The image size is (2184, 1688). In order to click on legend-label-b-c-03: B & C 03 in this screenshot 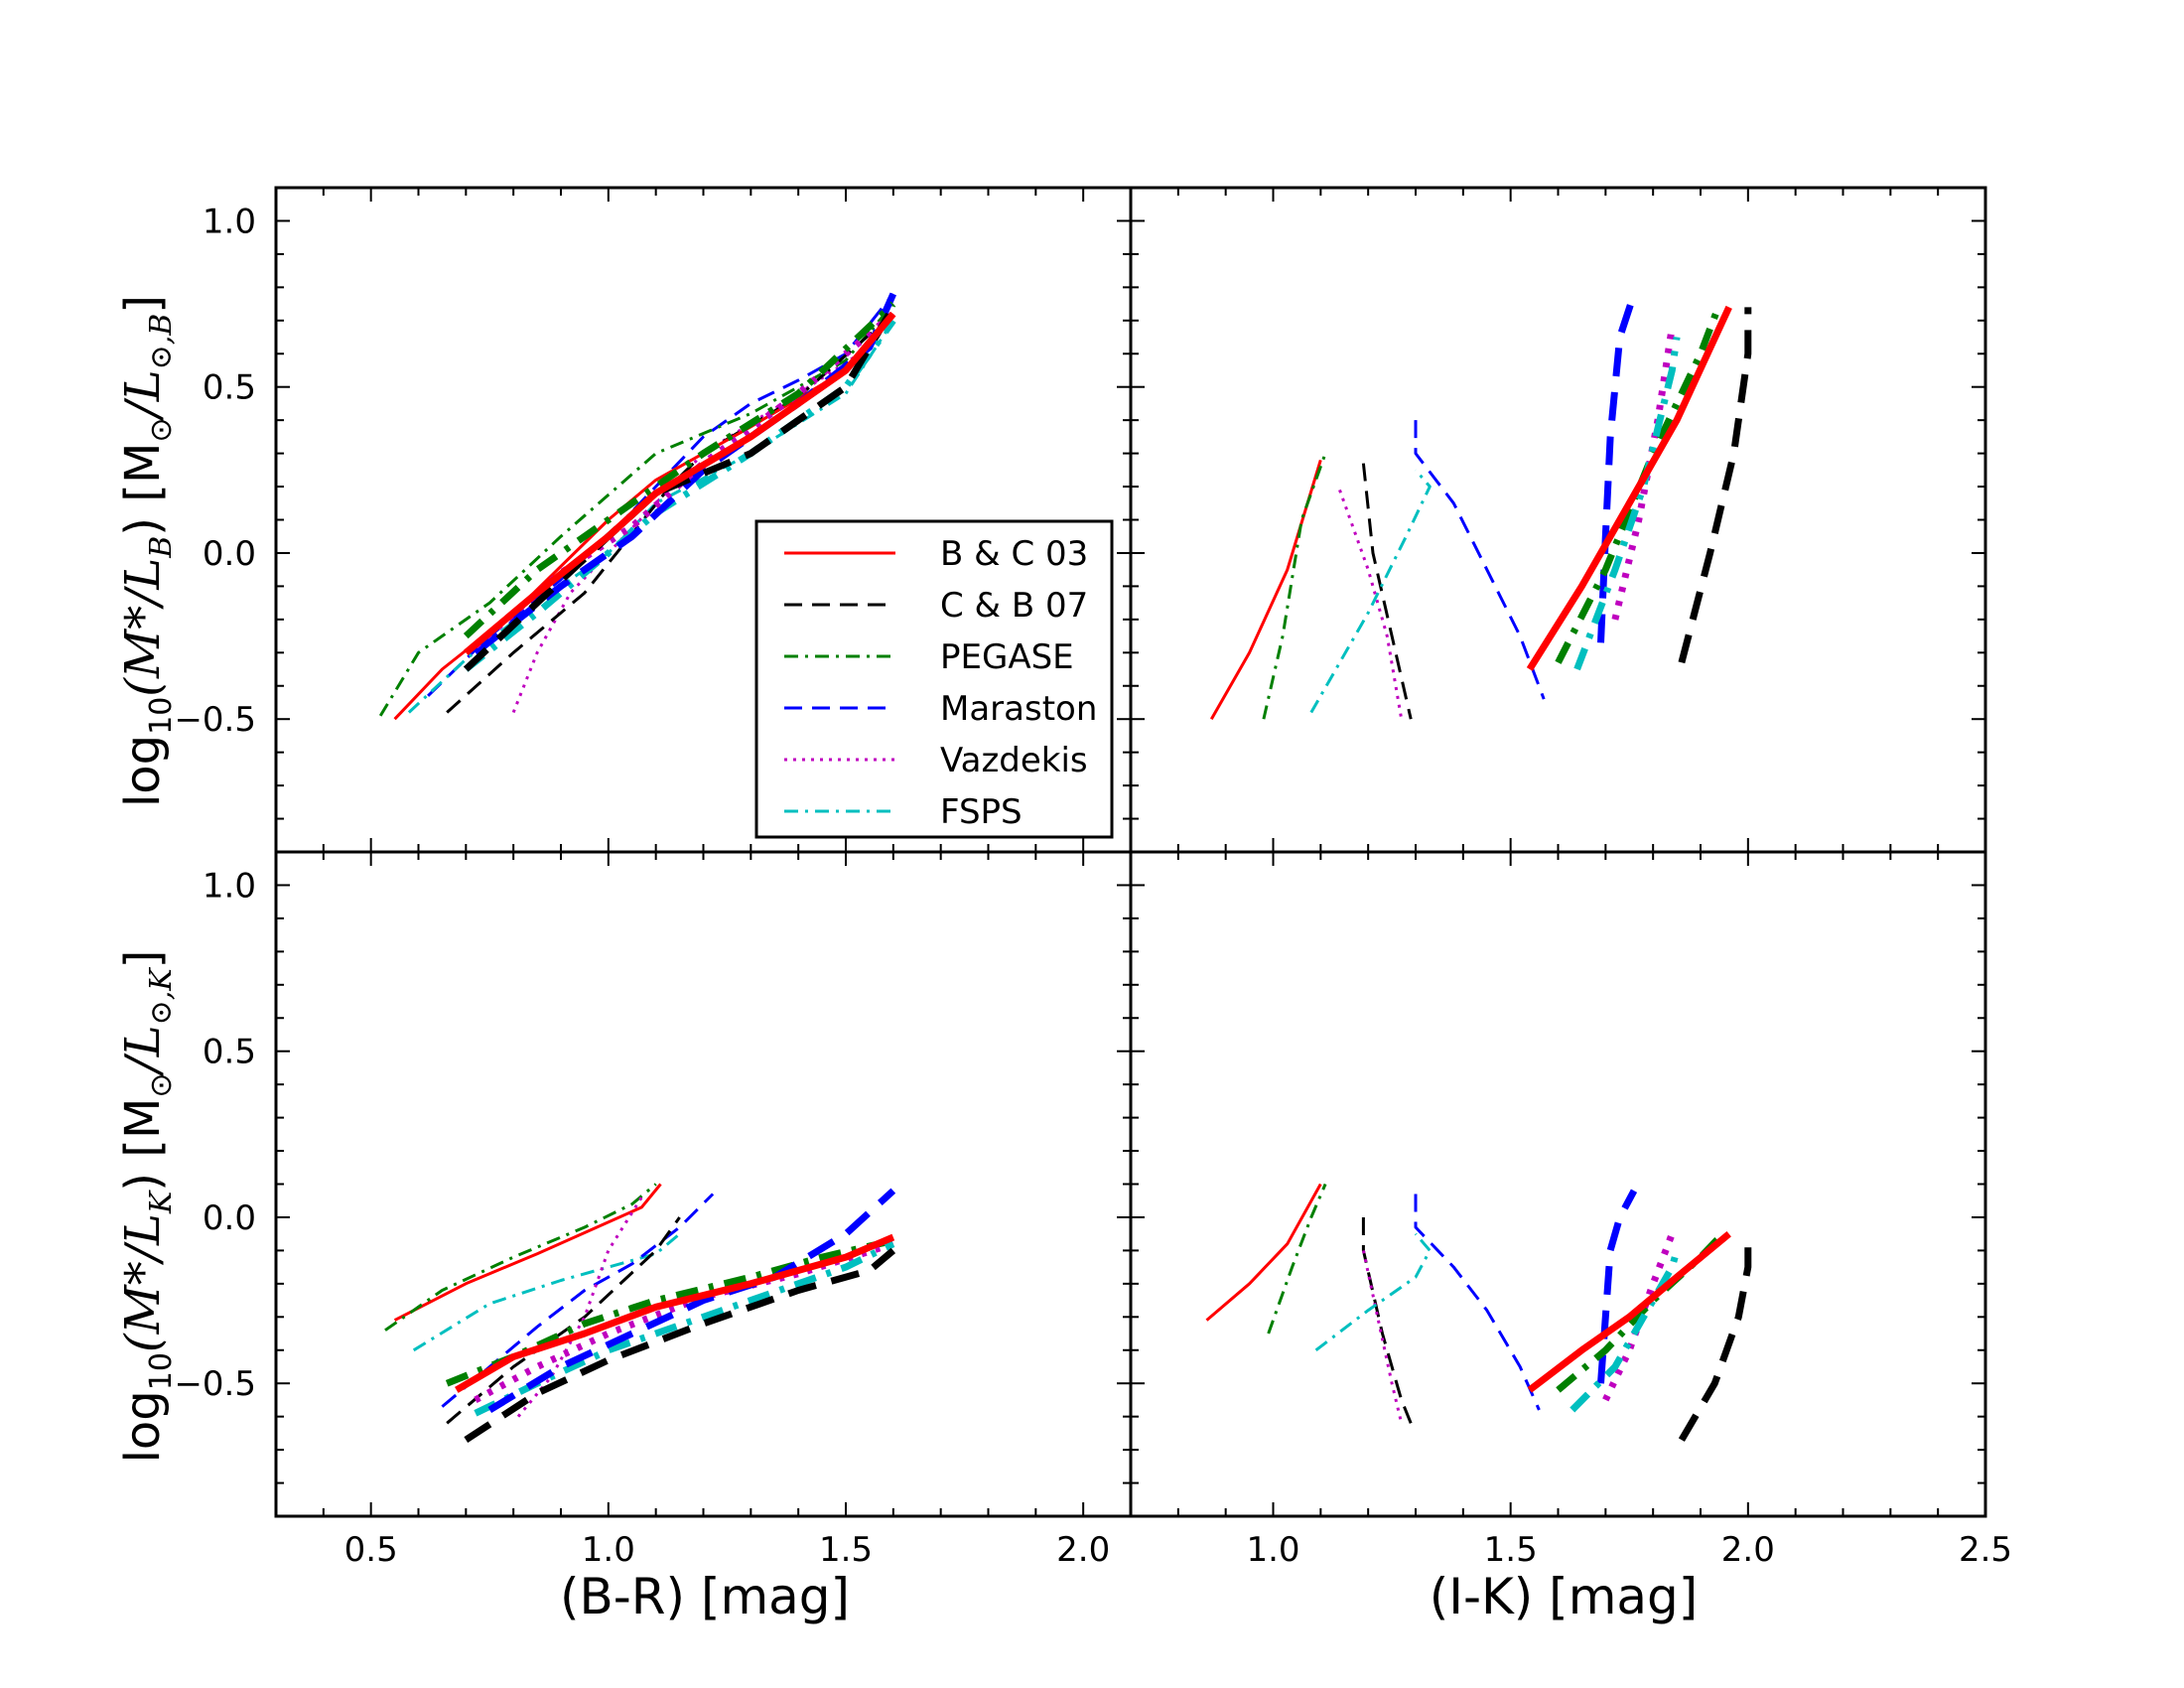, I will do `click(1014, 554)`.